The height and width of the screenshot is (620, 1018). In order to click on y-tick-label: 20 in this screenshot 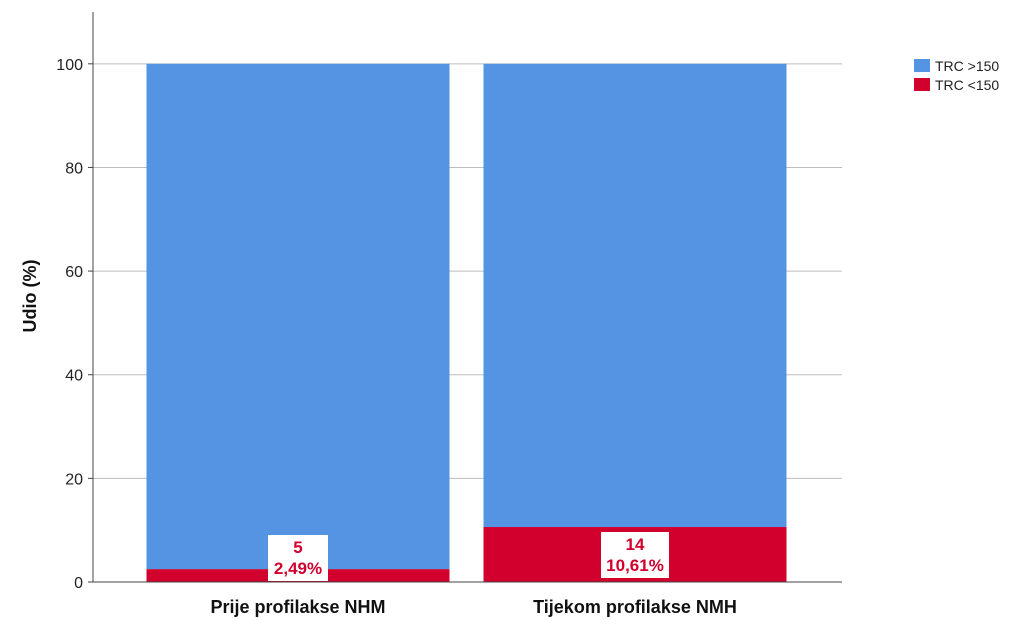, I will do `click(74, 479)`.